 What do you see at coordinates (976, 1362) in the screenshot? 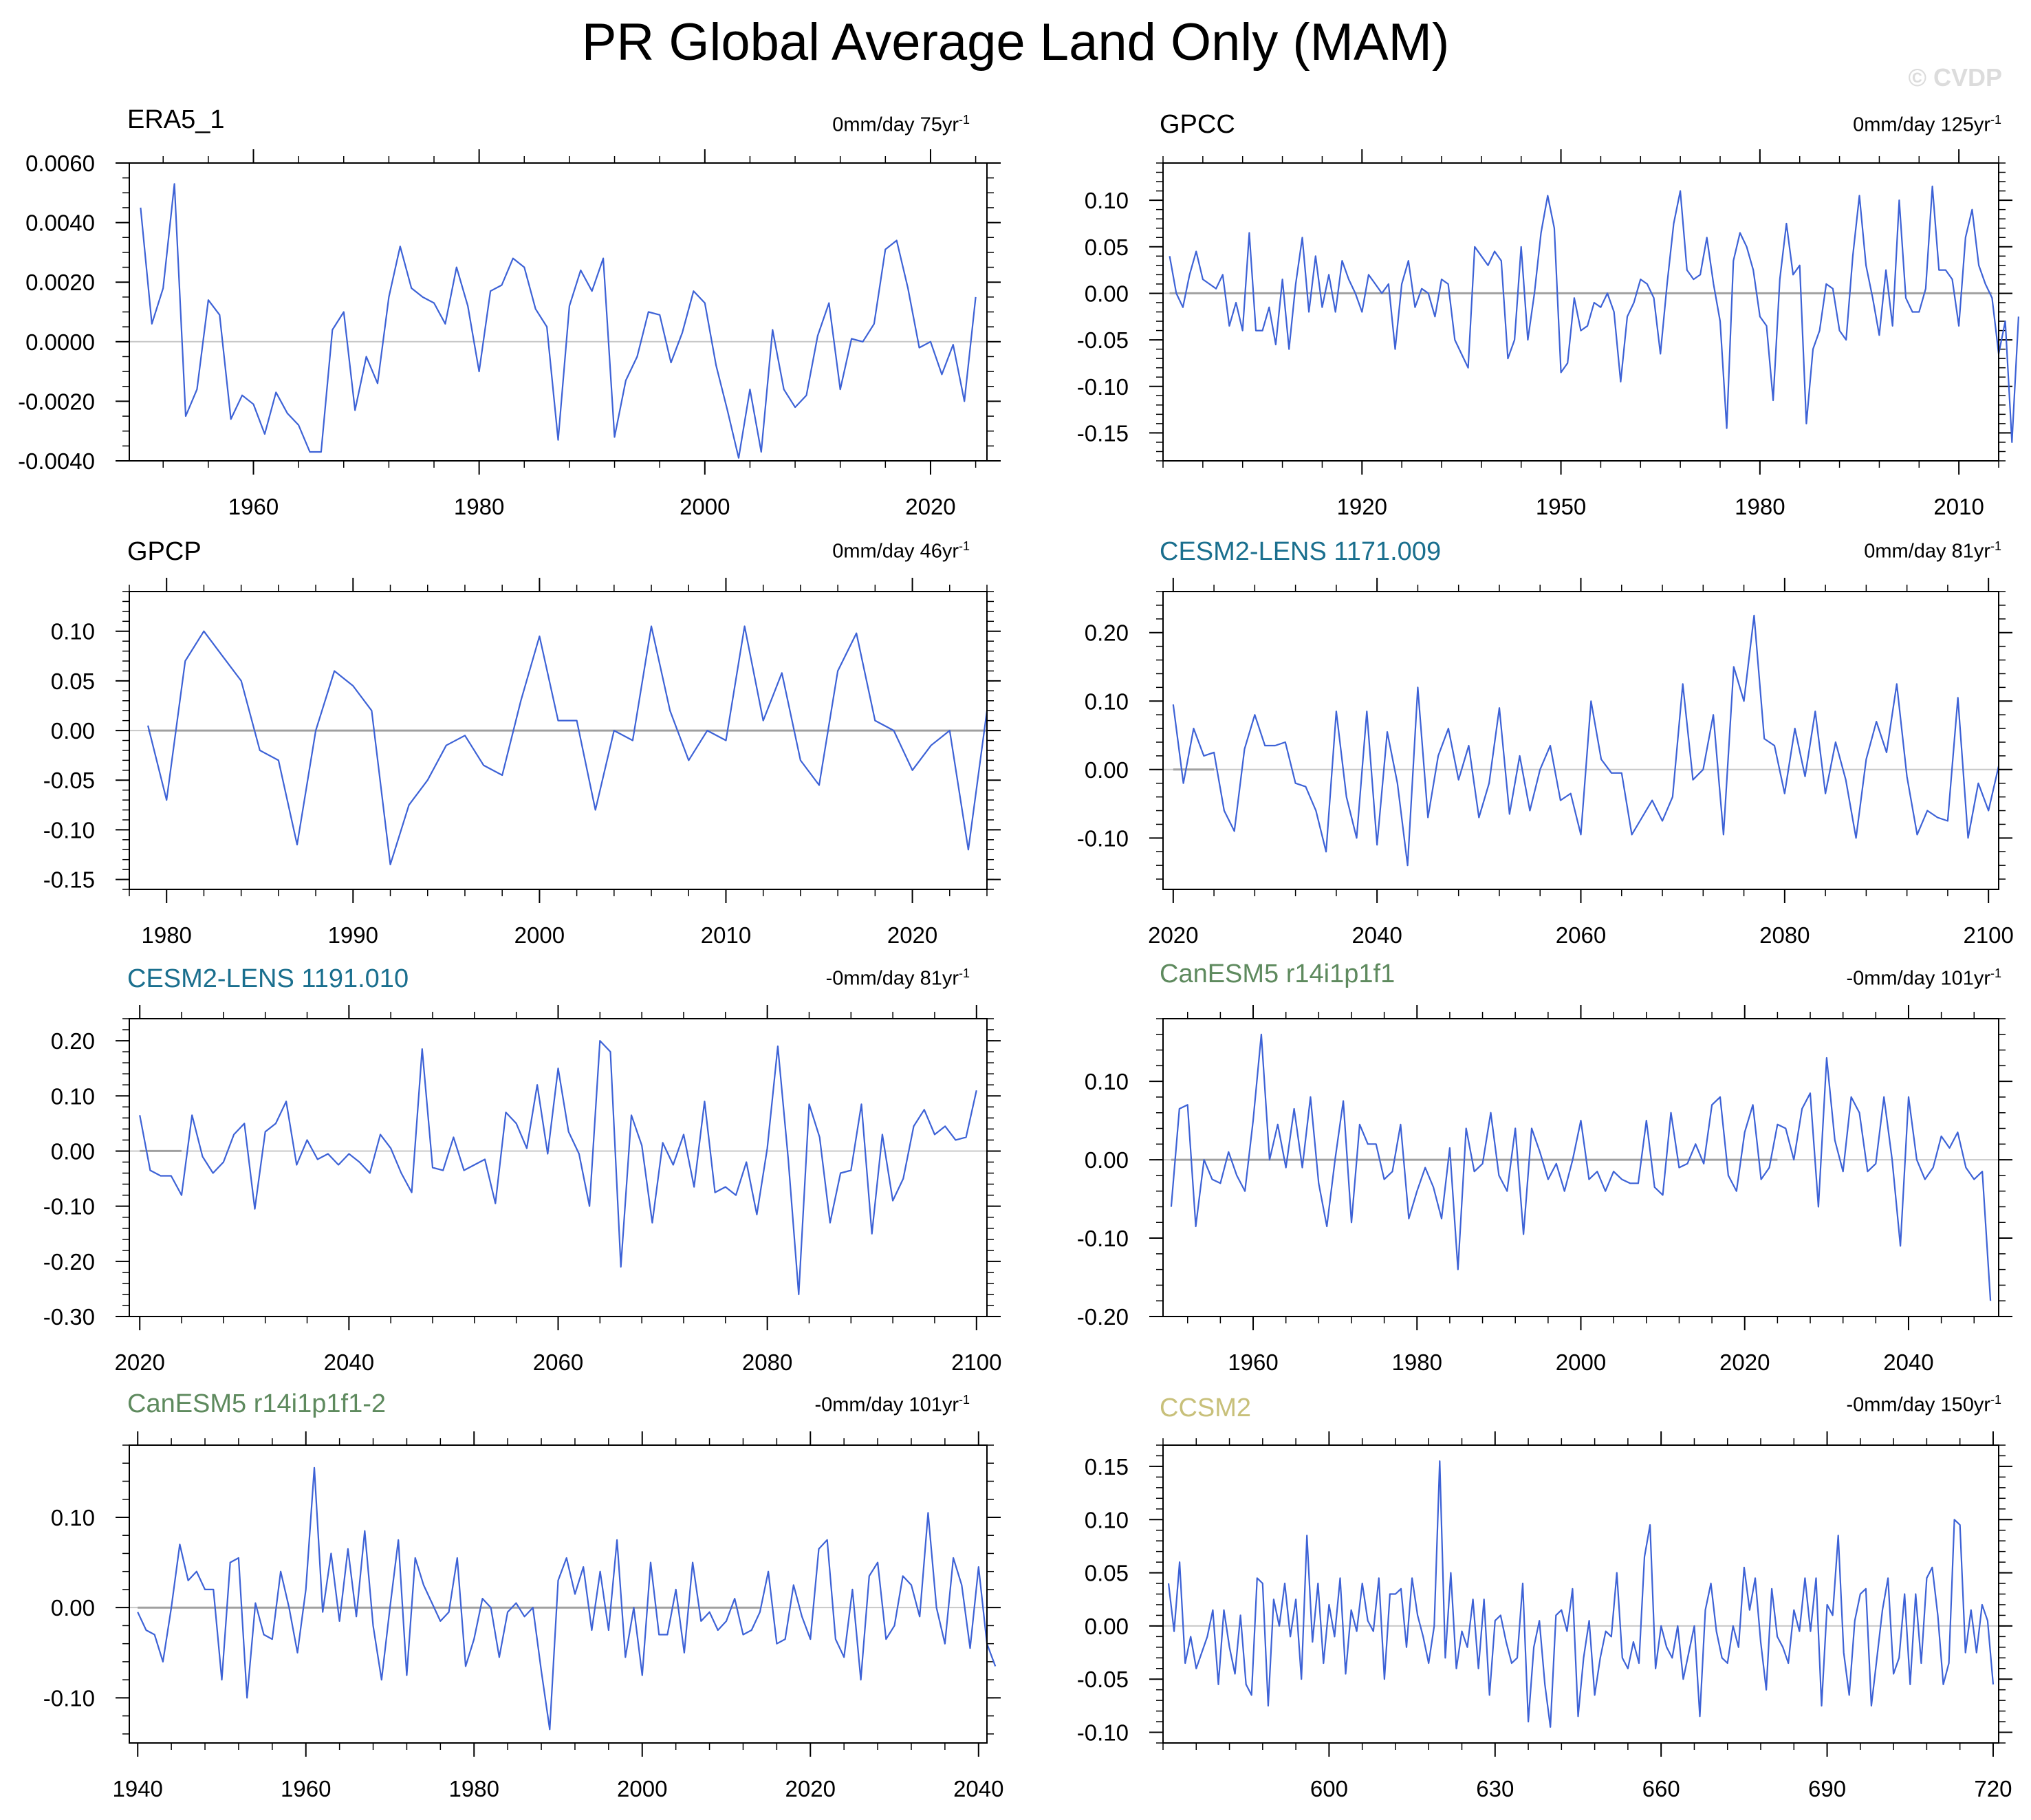
I see `x-tick-label: 2100` at bounding box center [976, 1362].